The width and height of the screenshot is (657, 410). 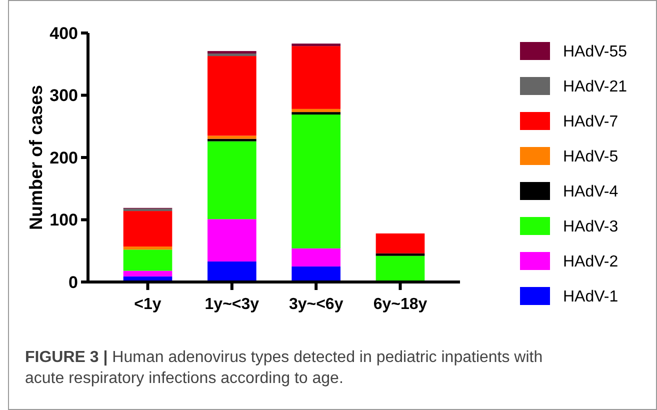 I want to click on legend-label: HAdV-5, so click(x=590, y=157).